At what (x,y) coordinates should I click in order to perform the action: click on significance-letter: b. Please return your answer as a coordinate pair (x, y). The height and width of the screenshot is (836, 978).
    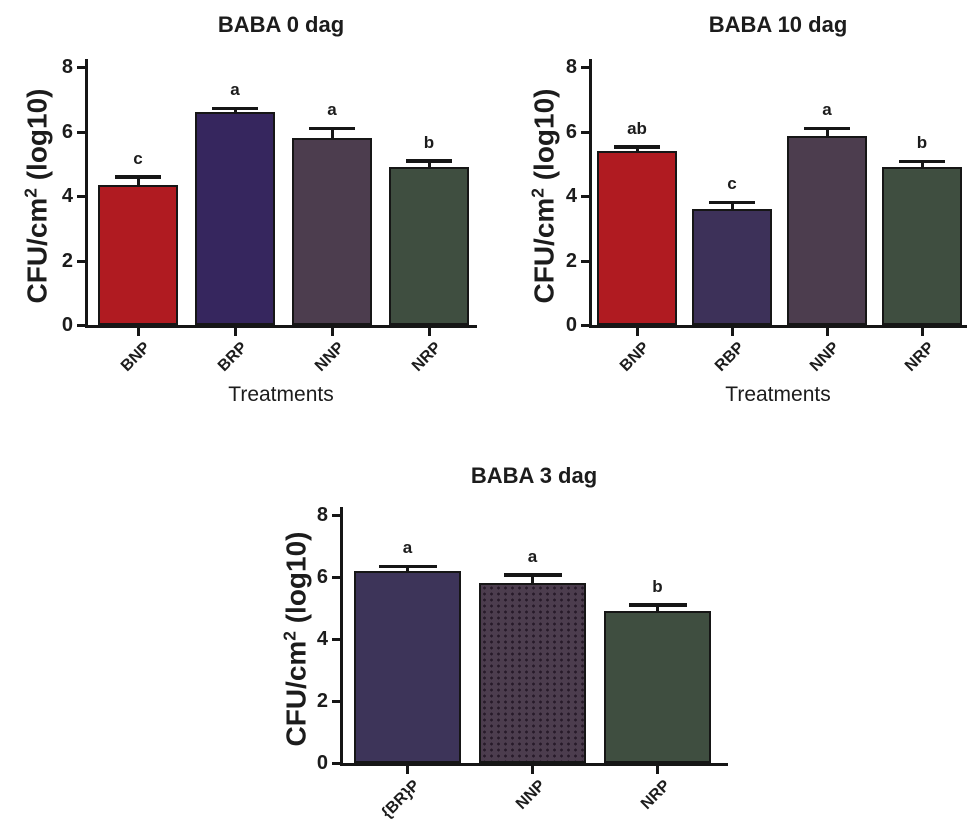
    Looking at the image, I should click on (429, 142).